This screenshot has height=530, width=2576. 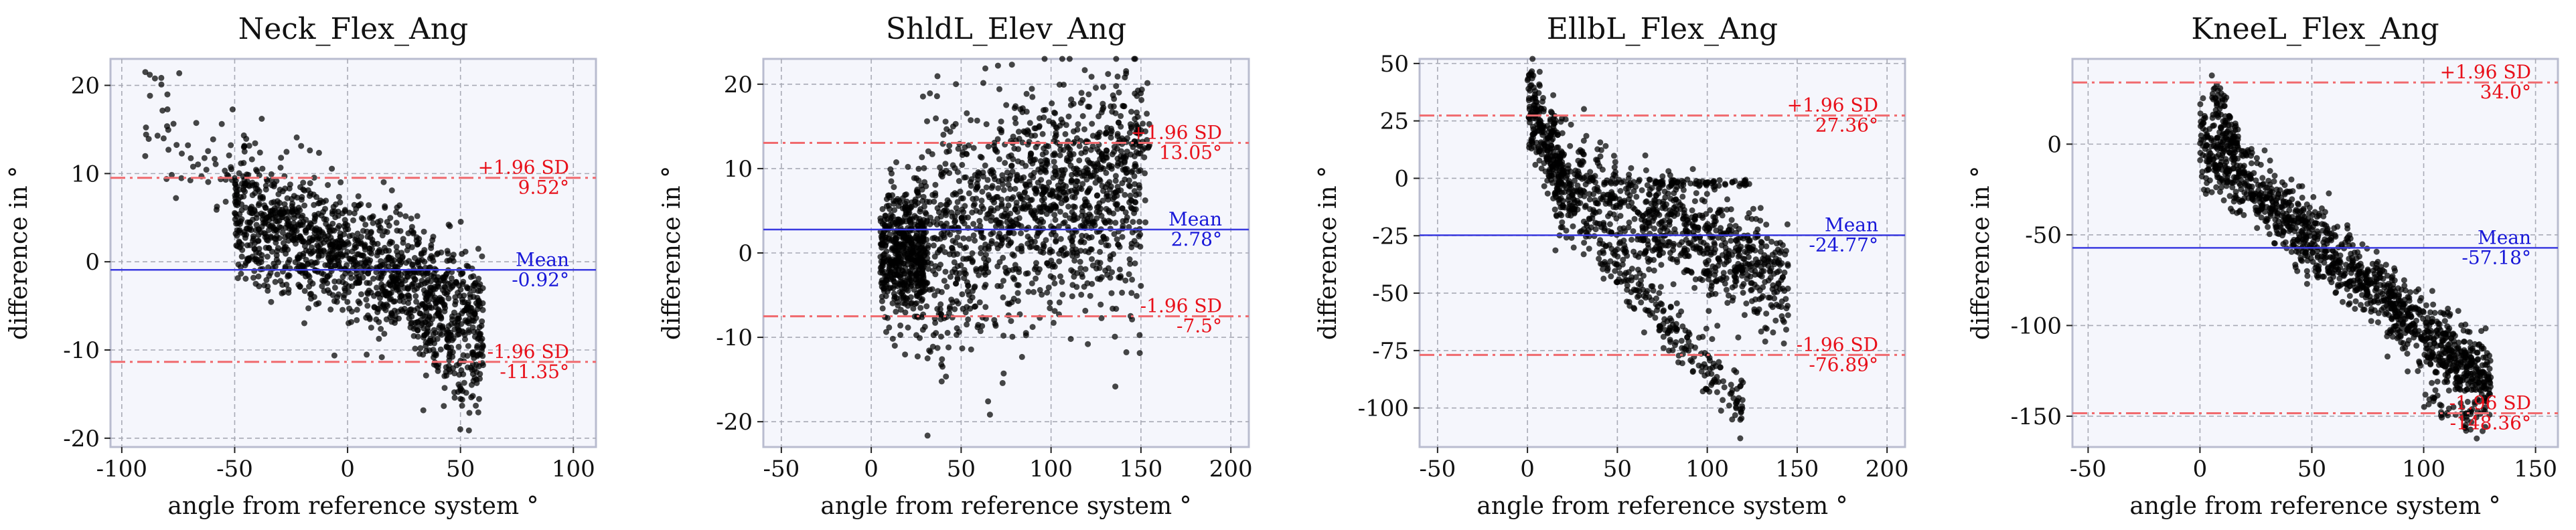 I want to click on x-tick-label: 100, so click(x=1051, y=469).